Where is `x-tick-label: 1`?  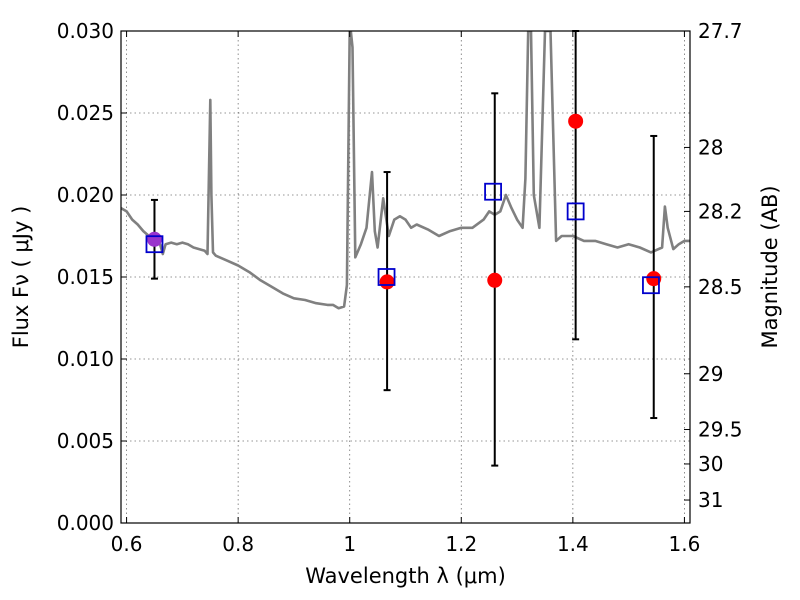
x-tick-label: 1 is located at coordinates (349, 544).